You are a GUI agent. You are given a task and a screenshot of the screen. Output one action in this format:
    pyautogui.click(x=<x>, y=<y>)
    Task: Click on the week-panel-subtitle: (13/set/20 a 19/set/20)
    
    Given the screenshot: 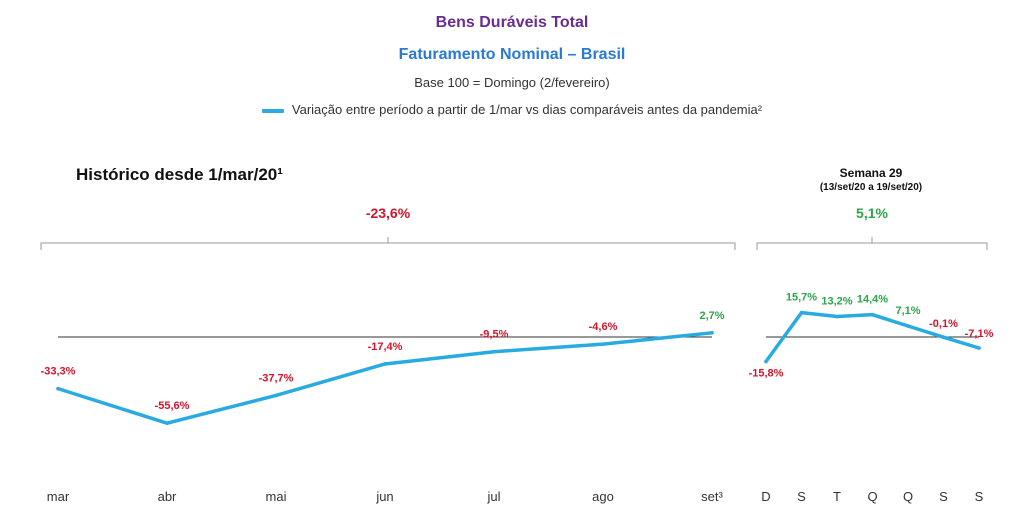 What is the action you would take?
    pyautogui.click(x=871, y=187)
    